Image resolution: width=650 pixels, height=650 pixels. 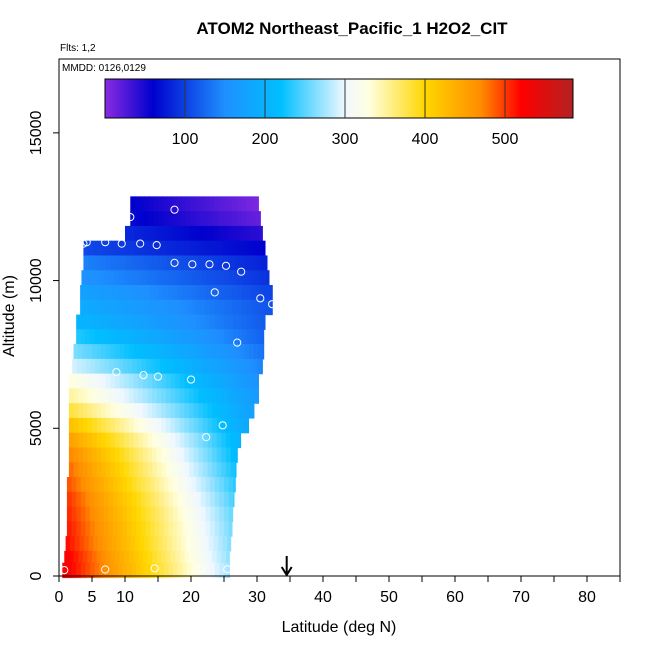 I want to click on x-tick-label: 70, so click(x=521, y=597).